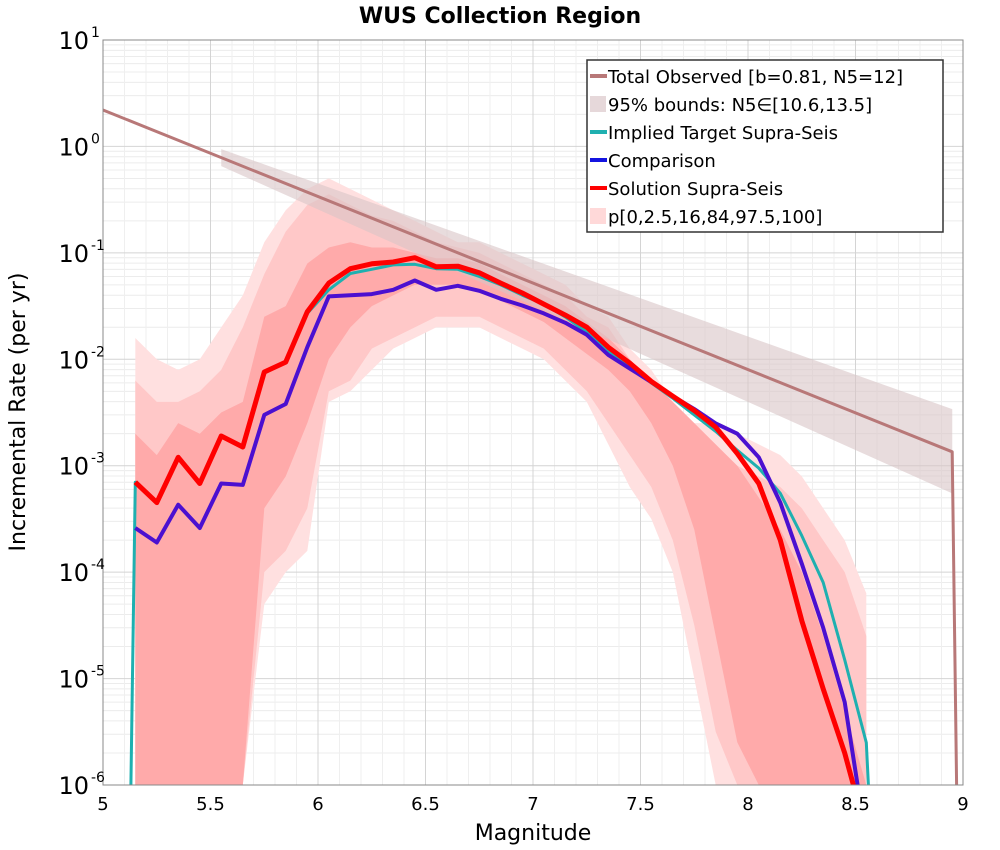 Image resolution: width=1000 pixels, height=850 pixels. Describe the element at coordinates (695, 189) in the screenshot. I see `legend-label: Solution Supra-Seis` at that location.